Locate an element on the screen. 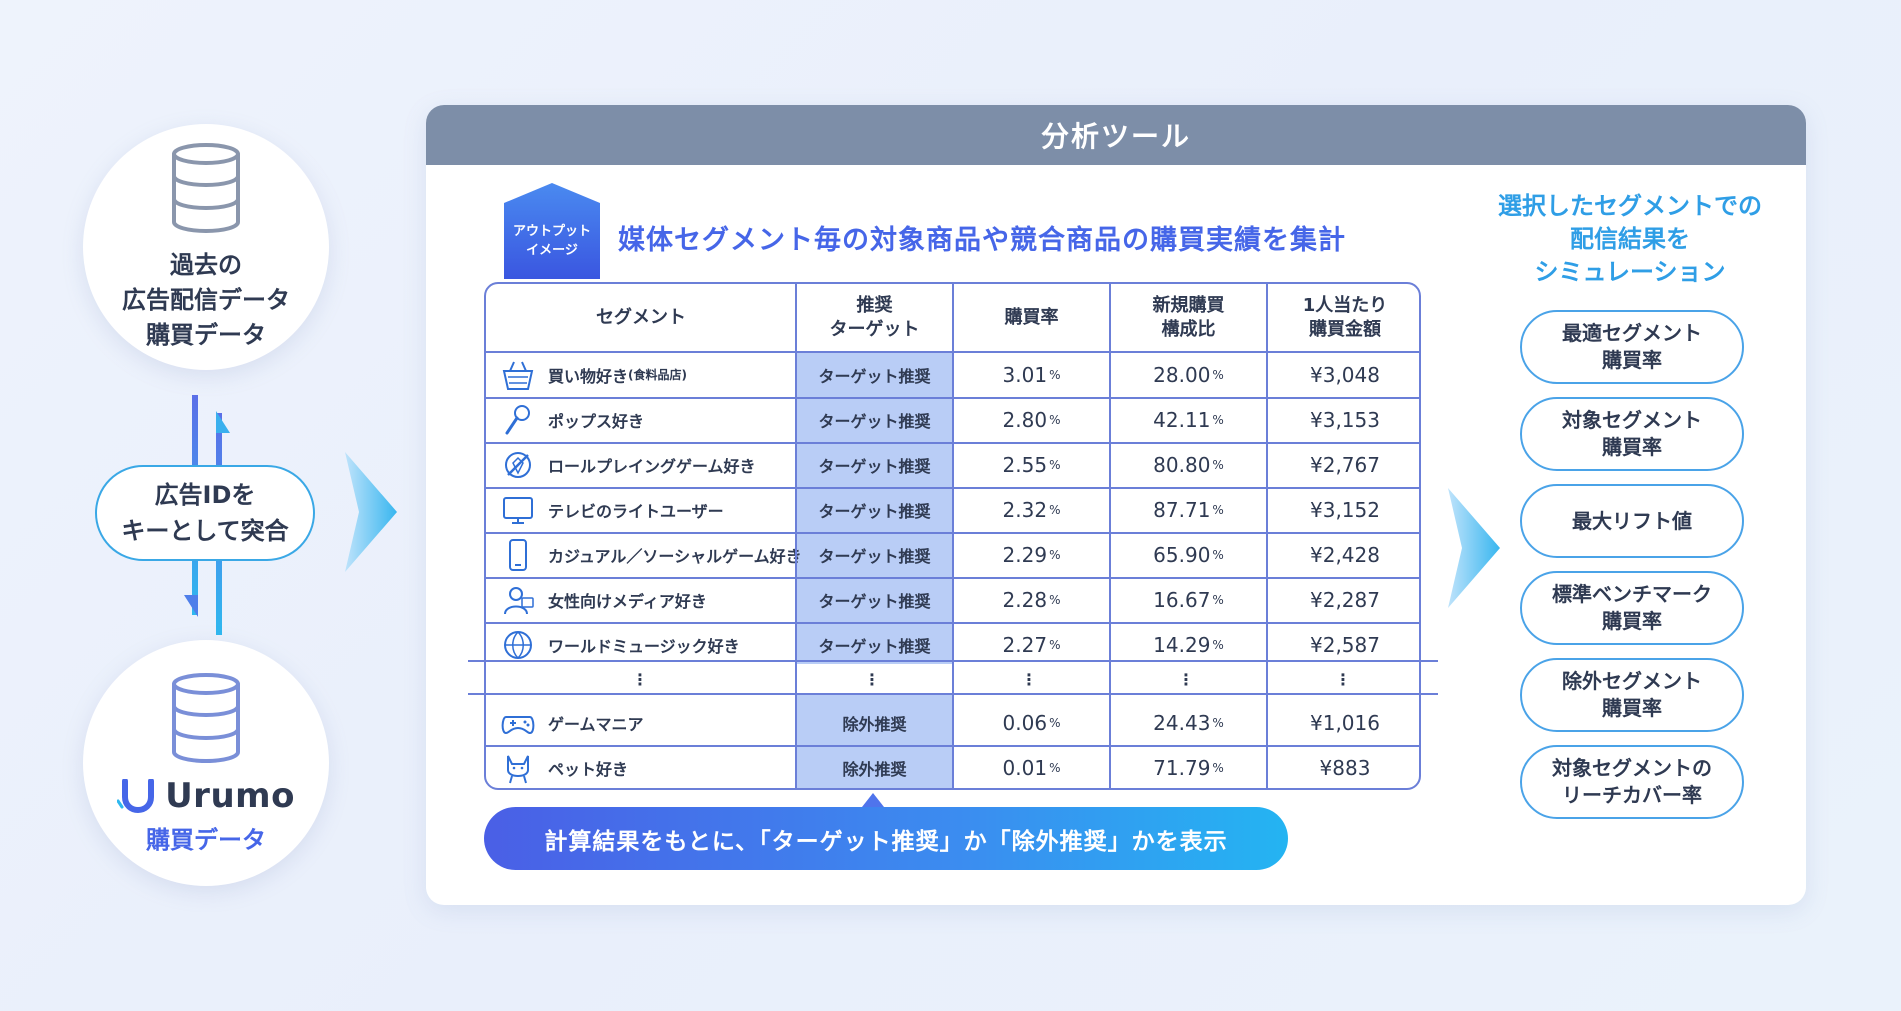  amount-cell: ¥2,287 is located at coordinates (1343, 599).